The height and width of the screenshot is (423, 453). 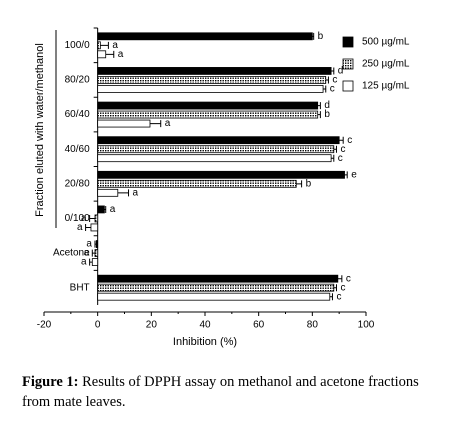 What do you see at coordinates (77, 183) in the screenshot?
I see `y-tick-label: 20/80` at bounding box center [77, 183].